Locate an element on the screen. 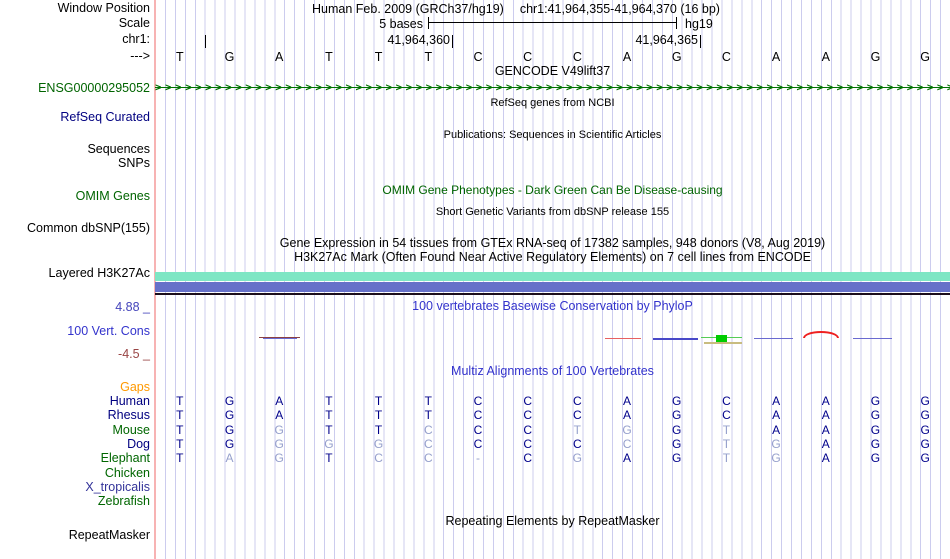 This screenshot has height=559, width=950. species-label-dog: Dog is located at coordinates (138, 444).